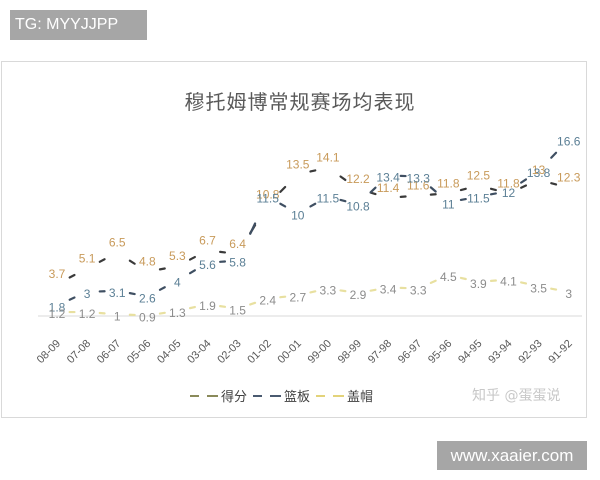 The width and height of the screenshot is (600, 480). What do you see at coordinates (147, 262) in the screenshot?
I see `data-label: 4.8` at bounding box center [147, 262].